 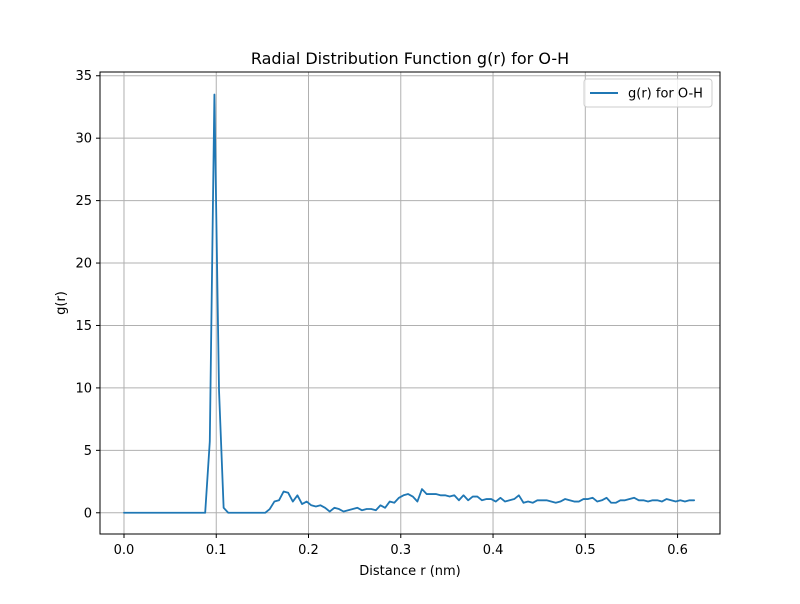 What do you see at coordinates (410, 571) in the screenshot?
I see `x-axis-label: Distance r (nm)` at bounding box center [410, 571].